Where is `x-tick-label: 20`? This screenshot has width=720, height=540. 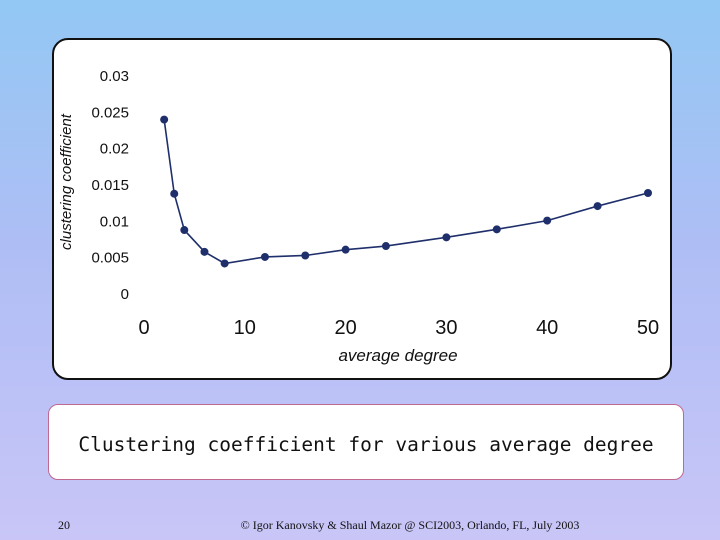
x-tick-label: 20 is located at coordinates (345, 328).